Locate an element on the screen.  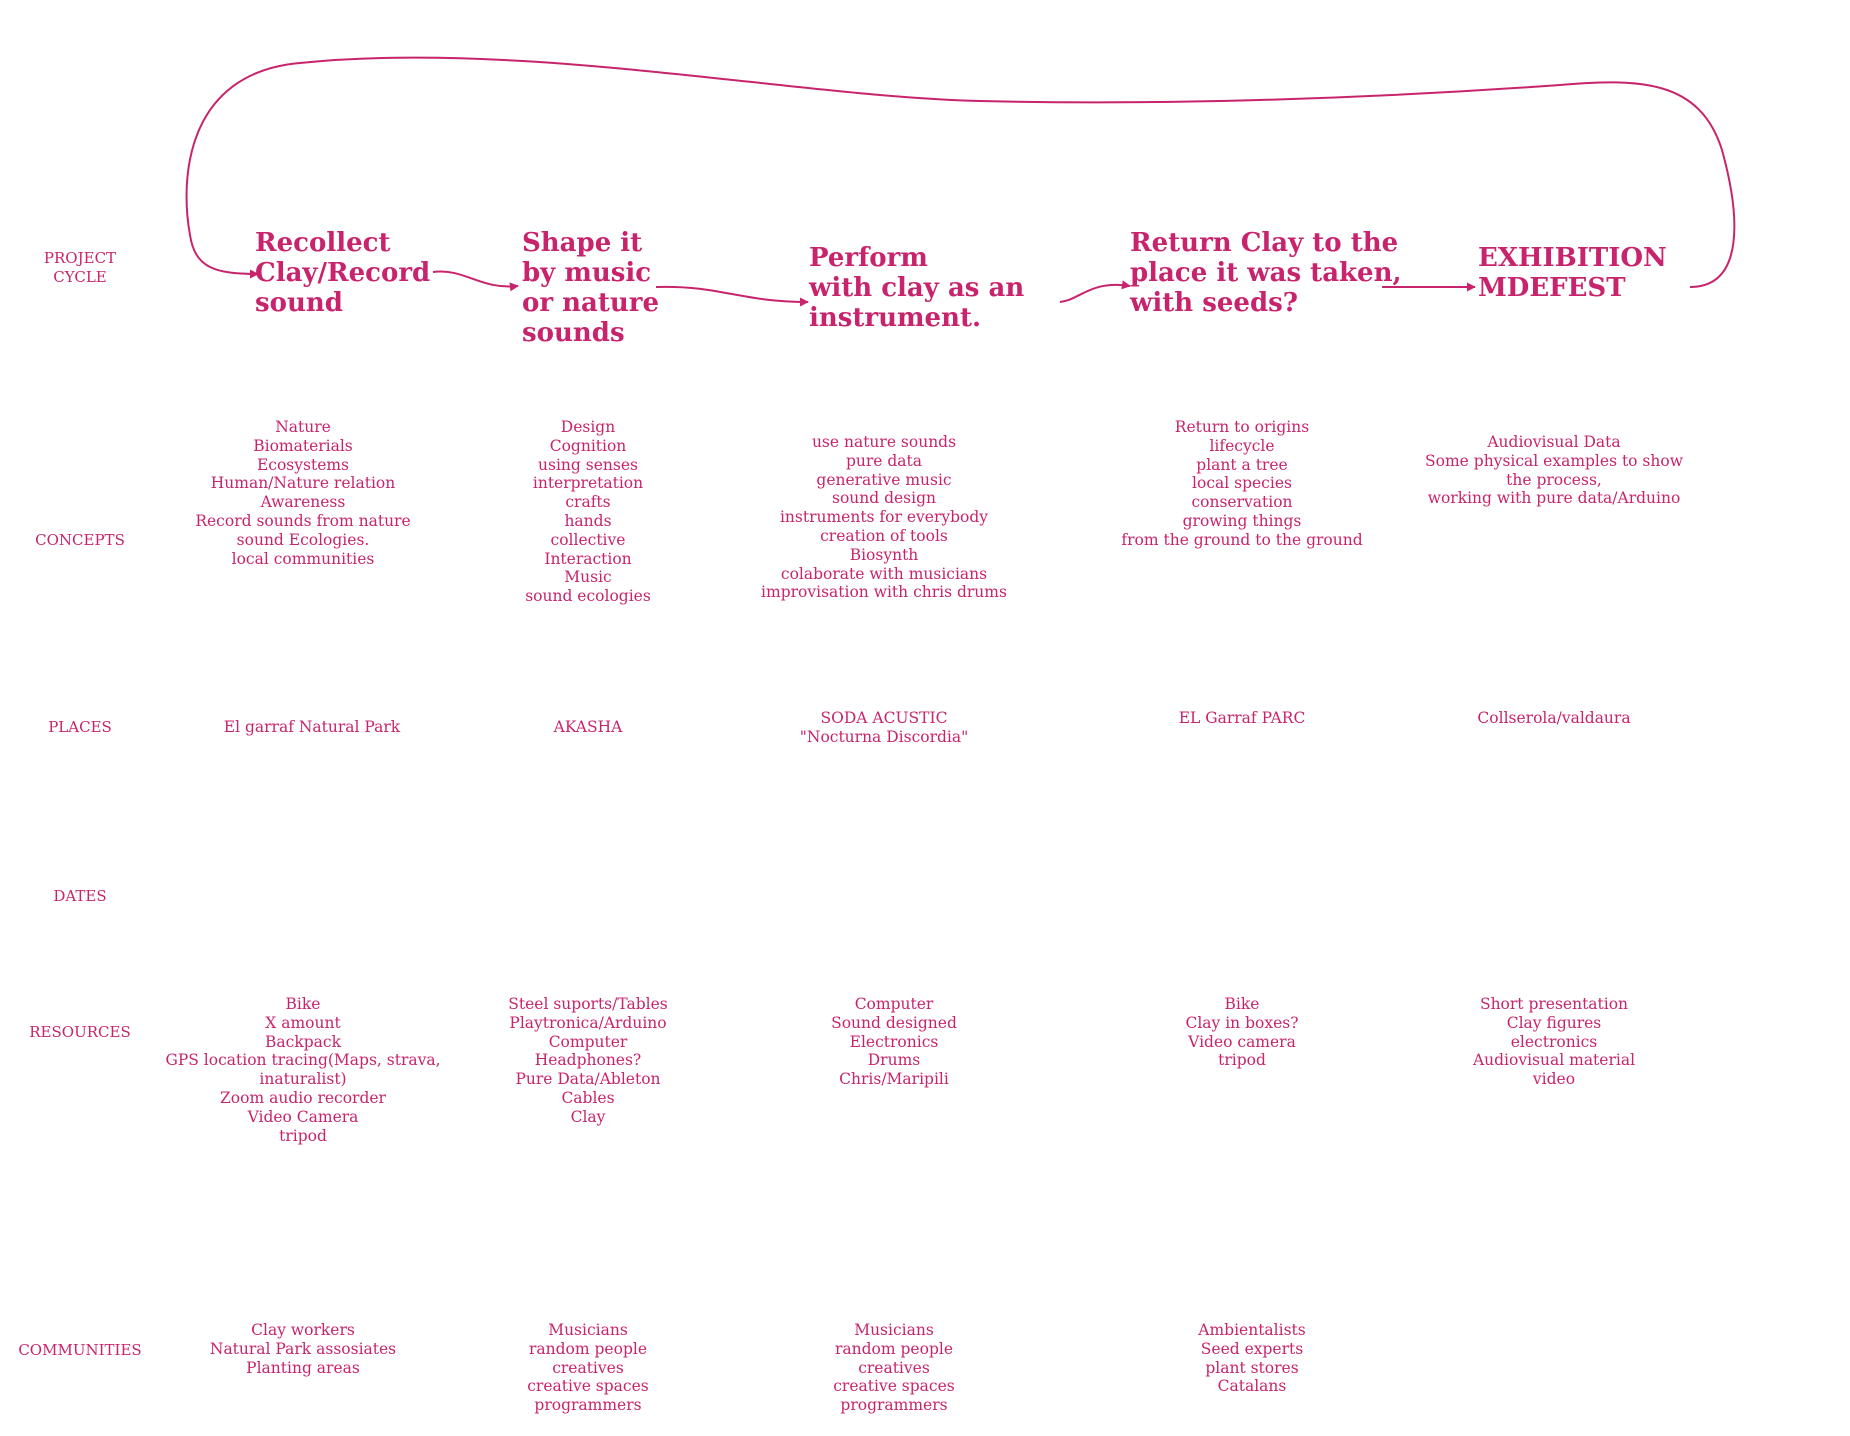
arrow-stage2-to-stage3 is located at coordinates (732, 296).